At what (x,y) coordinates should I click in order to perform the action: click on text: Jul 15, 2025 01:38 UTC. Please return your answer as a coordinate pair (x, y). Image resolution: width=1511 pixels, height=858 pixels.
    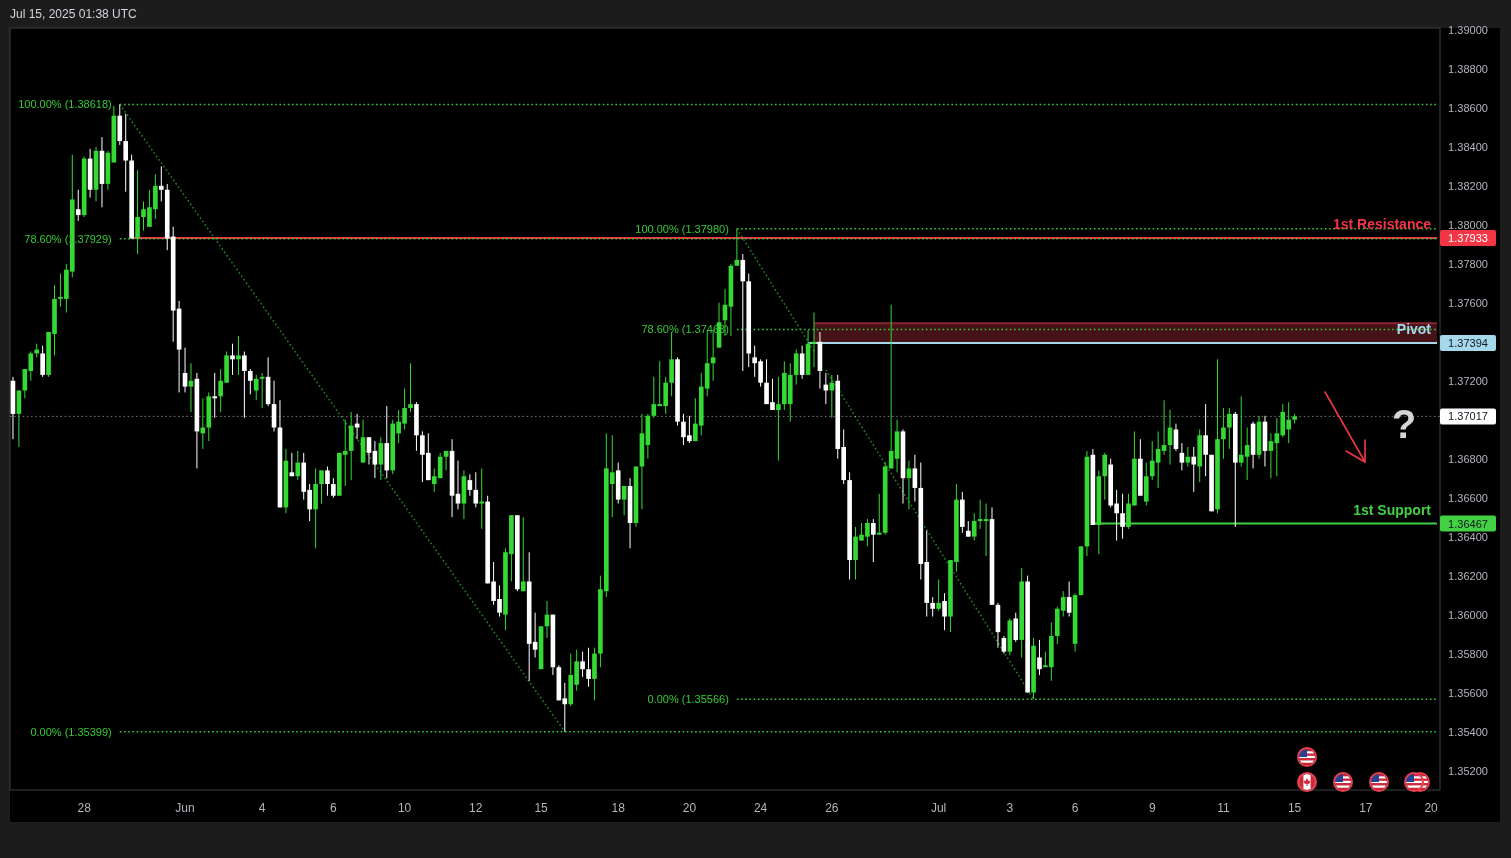
    Looking at the image, I should click on (74, 14).